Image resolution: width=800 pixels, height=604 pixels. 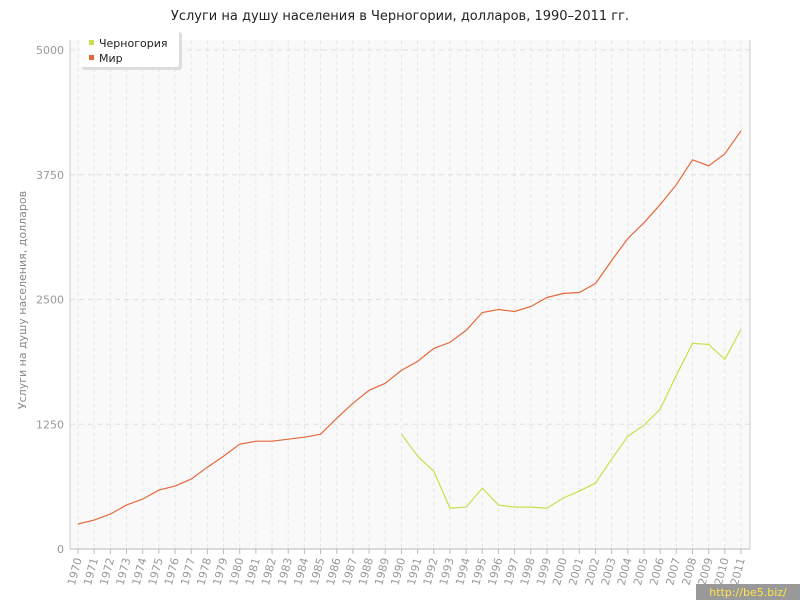 What do you see at coordinates (111, 58) in the screenshot?
I see `legend-label: Мир` at bounding box center [111, 58].